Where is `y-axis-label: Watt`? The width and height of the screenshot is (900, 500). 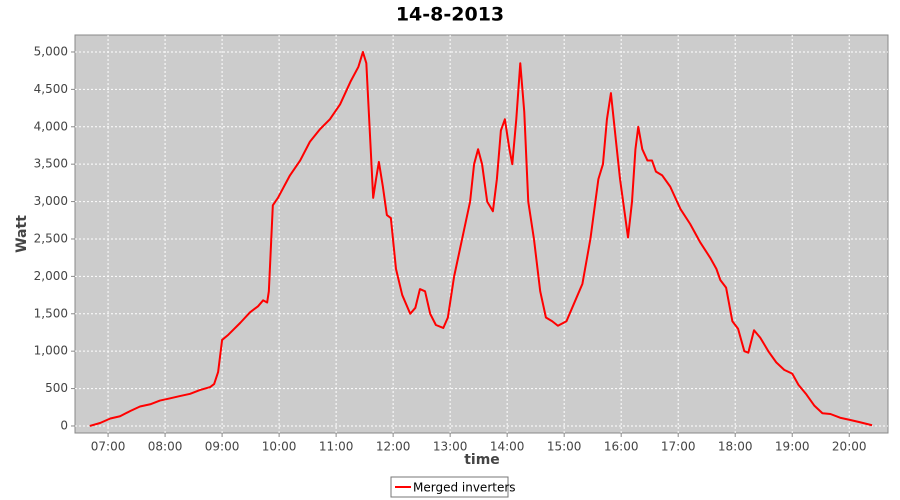 y-axis-label: Watt is located at coordinates (22, 234).